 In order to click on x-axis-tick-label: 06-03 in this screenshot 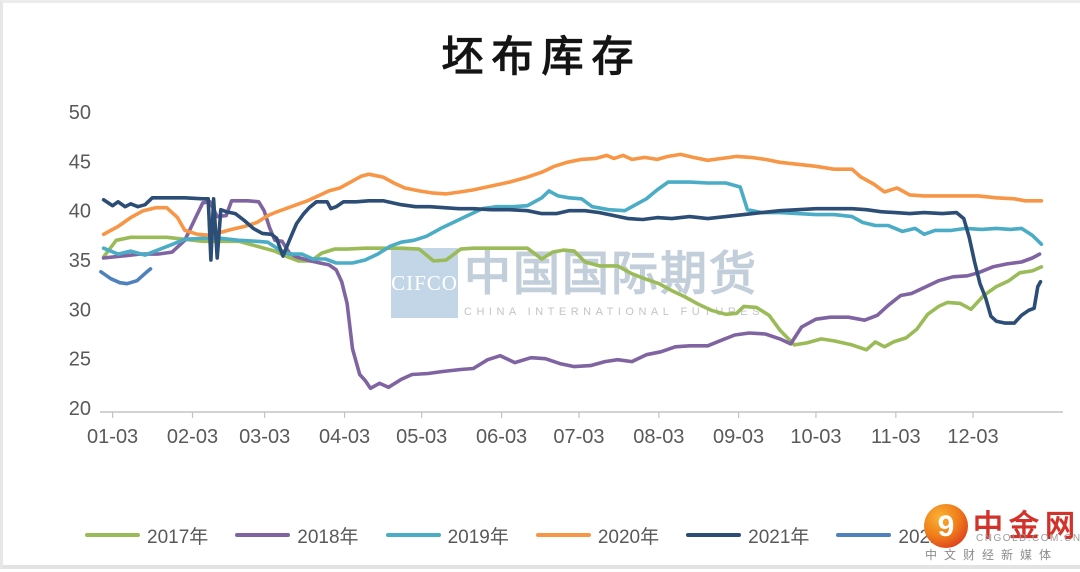, I will do `click(501, 437)`.